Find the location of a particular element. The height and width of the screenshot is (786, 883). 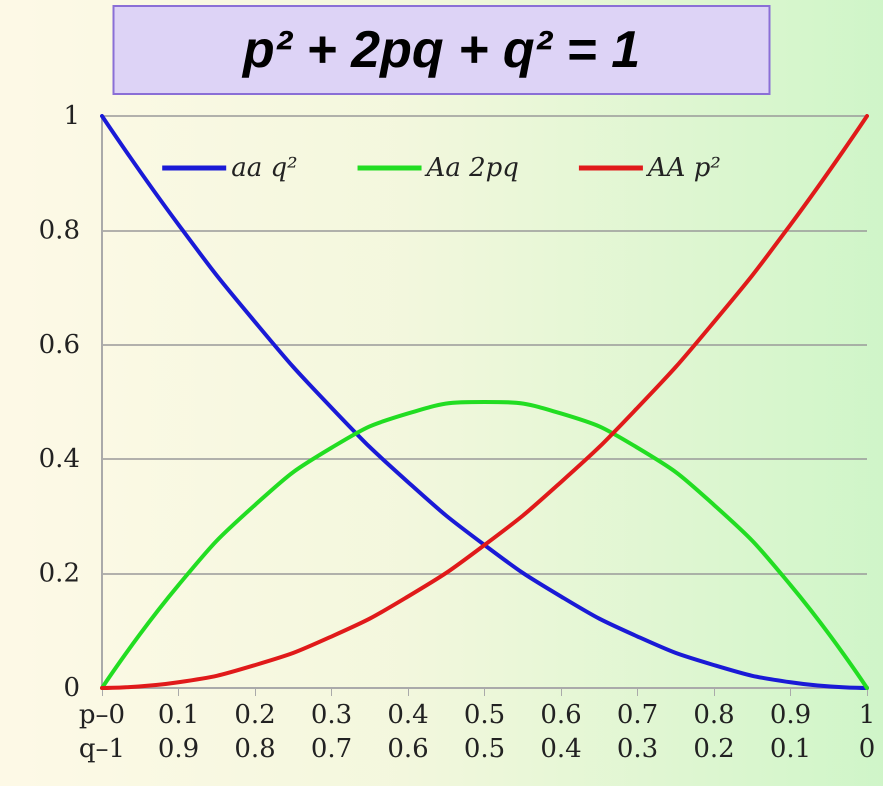

y-tick-label: 0 is located at coordinates (71, 688).